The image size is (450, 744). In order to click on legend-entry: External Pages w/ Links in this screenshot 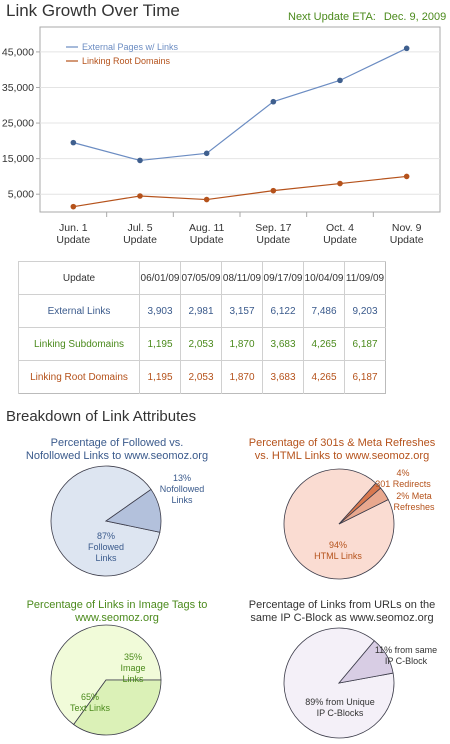, I will do `click(130, 47)`.